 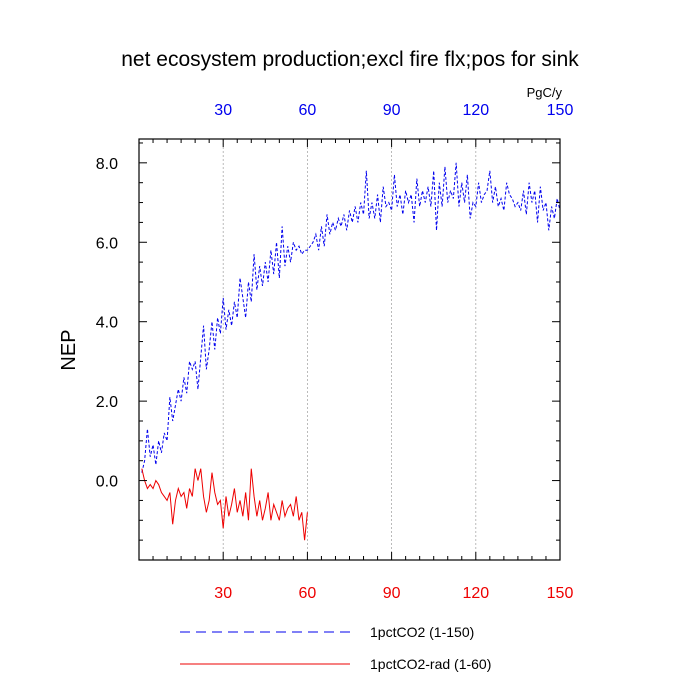 I want to click on y-tick-label: 2.0, so click(x=107, y=402).